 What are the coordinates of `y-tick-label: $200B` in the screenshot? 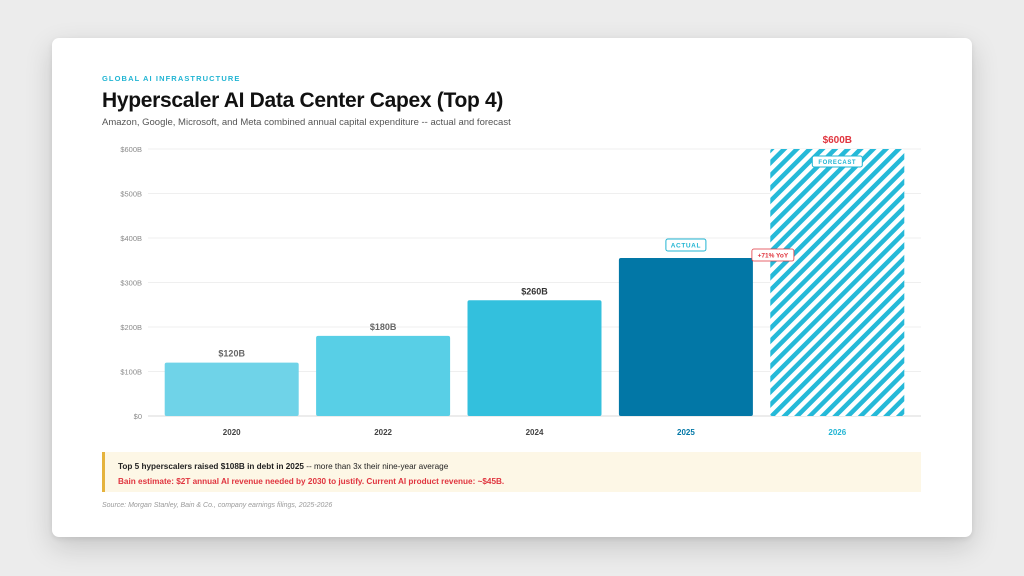 It's located at (131, 327).